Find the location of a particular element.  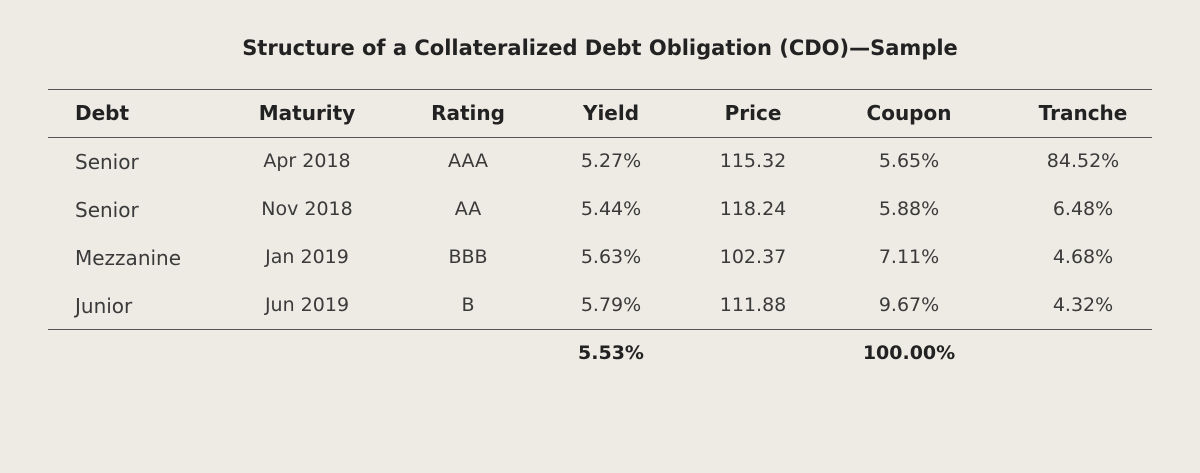

header-tranche: Tranche is located at coordinates (1083, 113).